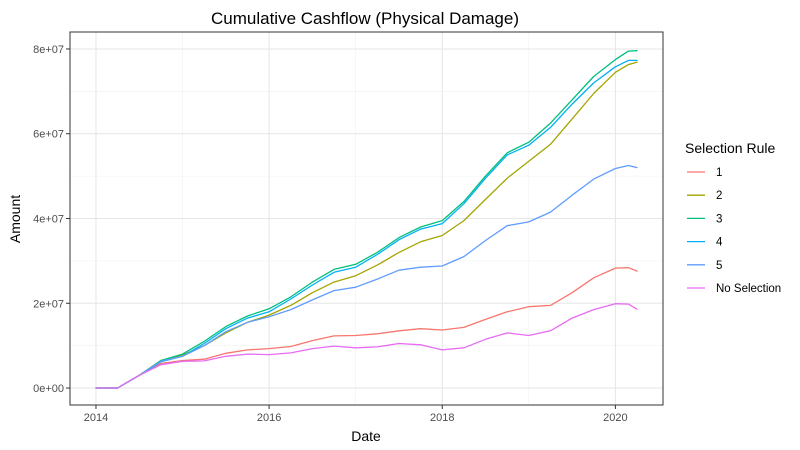 Image resolution: width=800 pixels, height=450 pixels. What do you see at coordinates (356, 414) in the screenshot?
I see `x-axis-ticks: 2014 2016 2018 2020` at bounding box center [356, 414].